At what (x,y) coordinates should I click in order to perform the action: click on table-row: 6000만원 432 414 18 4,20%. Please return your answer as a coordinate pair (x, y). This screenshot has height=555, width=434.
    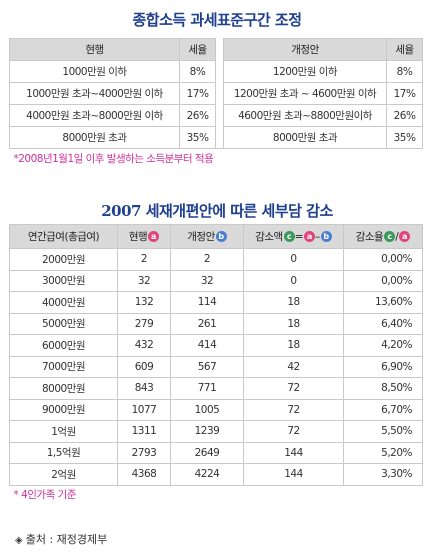
    Looking at the image, I should click on (216, 345).